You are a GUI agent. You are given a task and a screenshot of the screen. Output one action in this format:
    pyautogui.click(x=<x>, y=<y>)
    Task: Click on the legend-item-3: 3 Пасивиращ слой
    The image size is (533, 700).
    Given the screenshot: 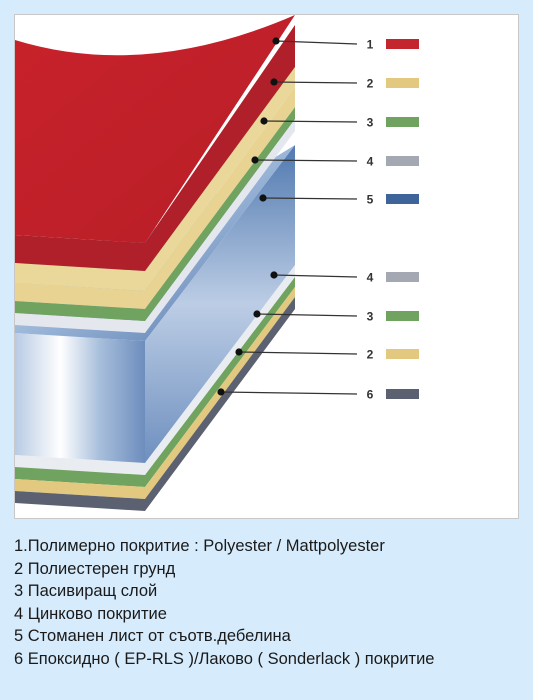 What is the action you would take?
    pyautogui.click(x=86, y=591)
    